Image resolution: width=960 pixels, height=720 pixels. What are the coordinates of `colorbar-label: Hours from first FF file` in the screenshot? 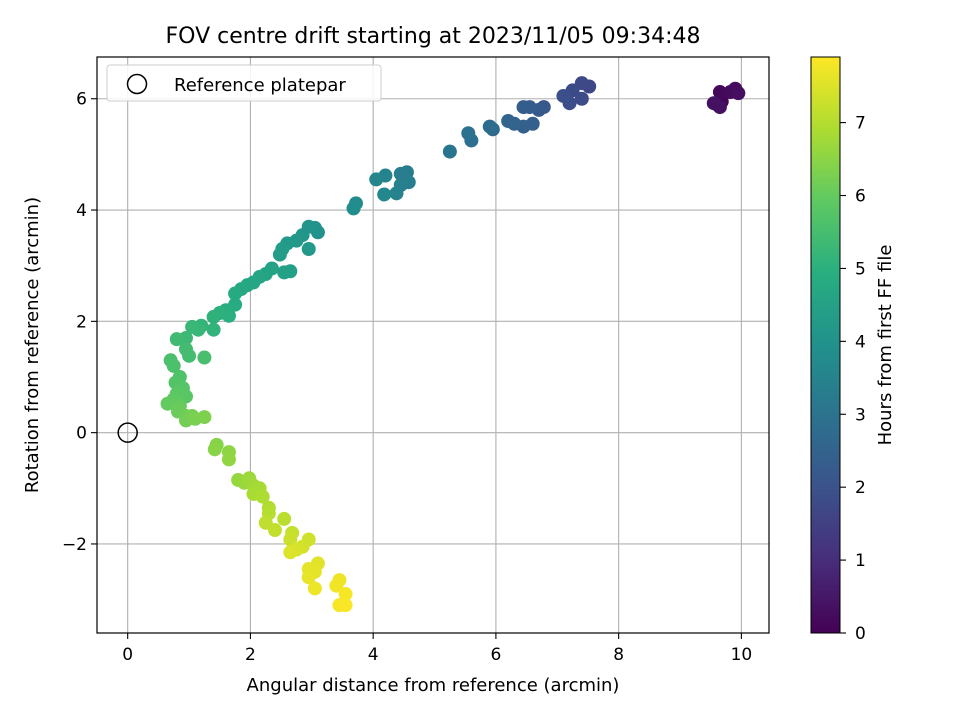 It's located at (885, 345).